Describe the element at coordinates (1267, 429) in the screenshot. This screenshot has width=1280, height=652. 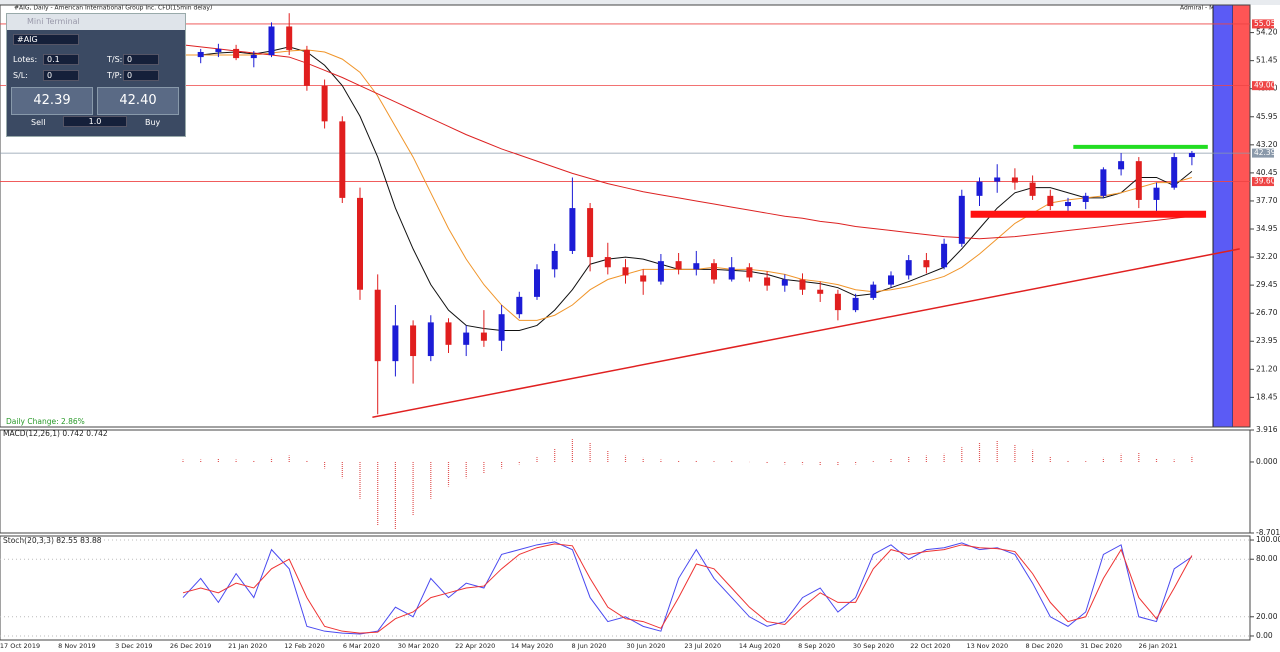
I see `y-tick-label: 3.916` at that location.